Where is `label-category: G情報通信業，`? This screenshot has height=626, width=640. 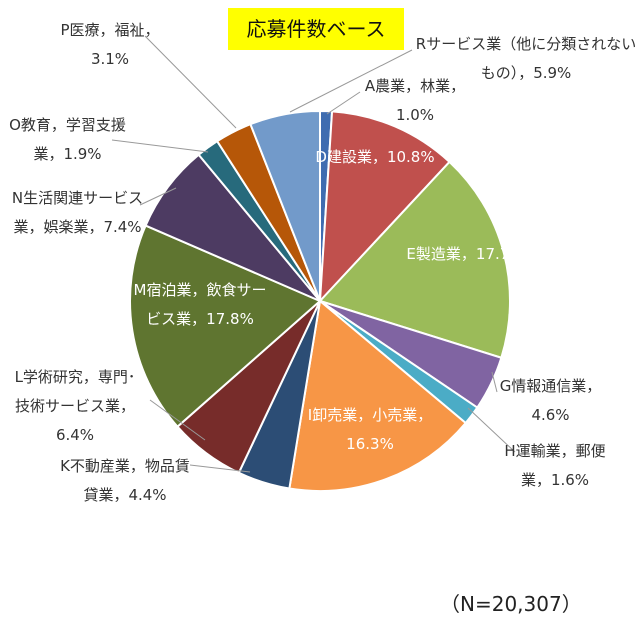 label-category: G情報通信業， is located at coordinates (550, 386).